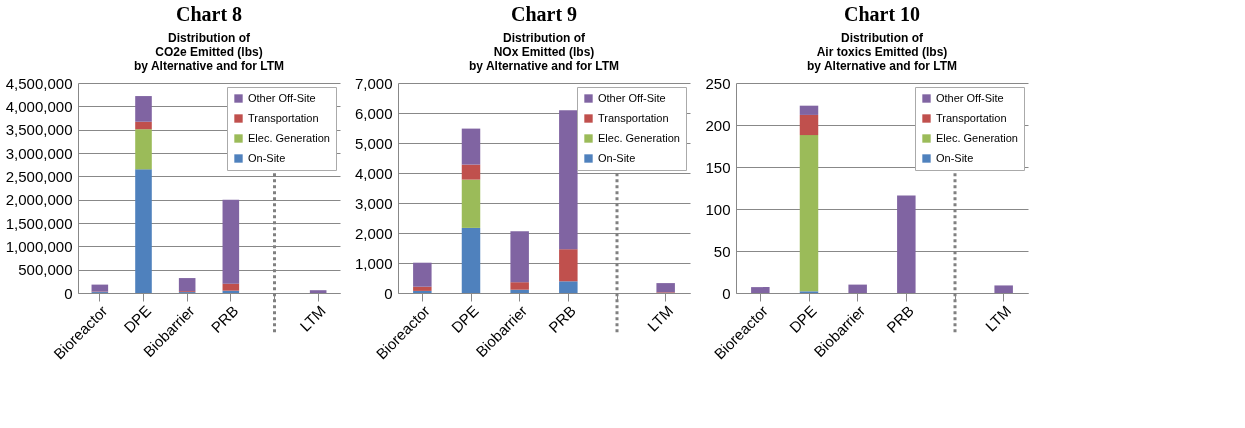 Image resolution: width=1245 pixels, height=428 pixels. What do you see at coordinates (373, 143) in the screenshot?
I see `y-tick-label: 5,000` at bounding box center [373, 143].